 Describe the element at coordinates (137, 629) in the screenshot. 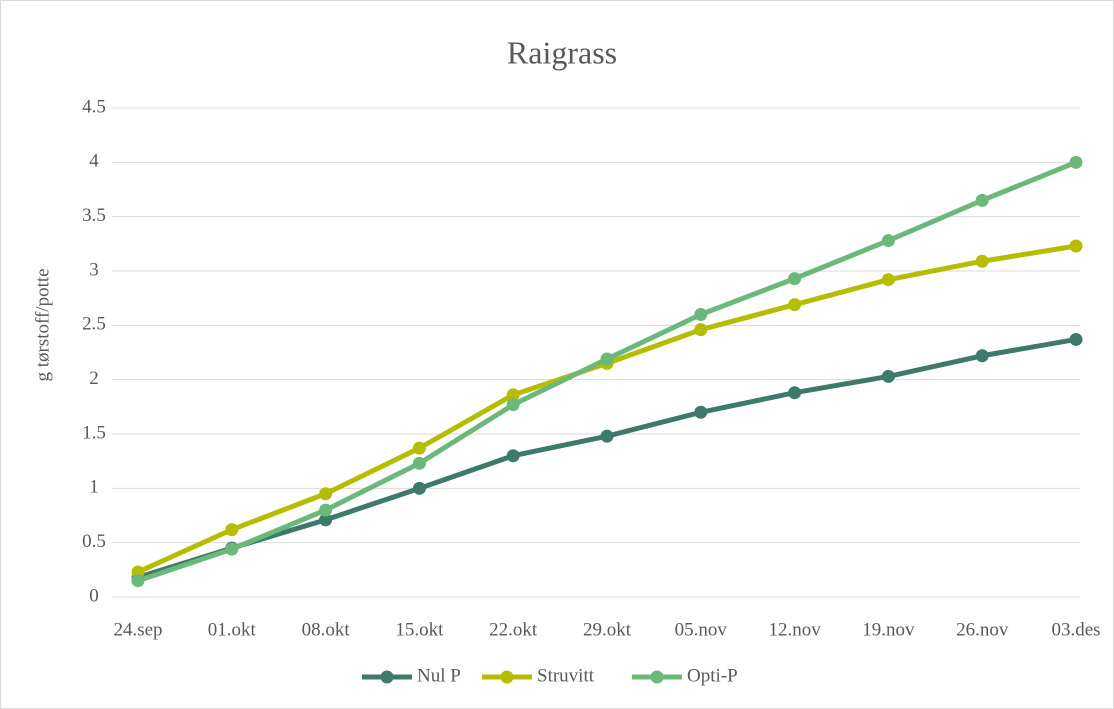

I see `x-tick-label: 24.sep` at that location.